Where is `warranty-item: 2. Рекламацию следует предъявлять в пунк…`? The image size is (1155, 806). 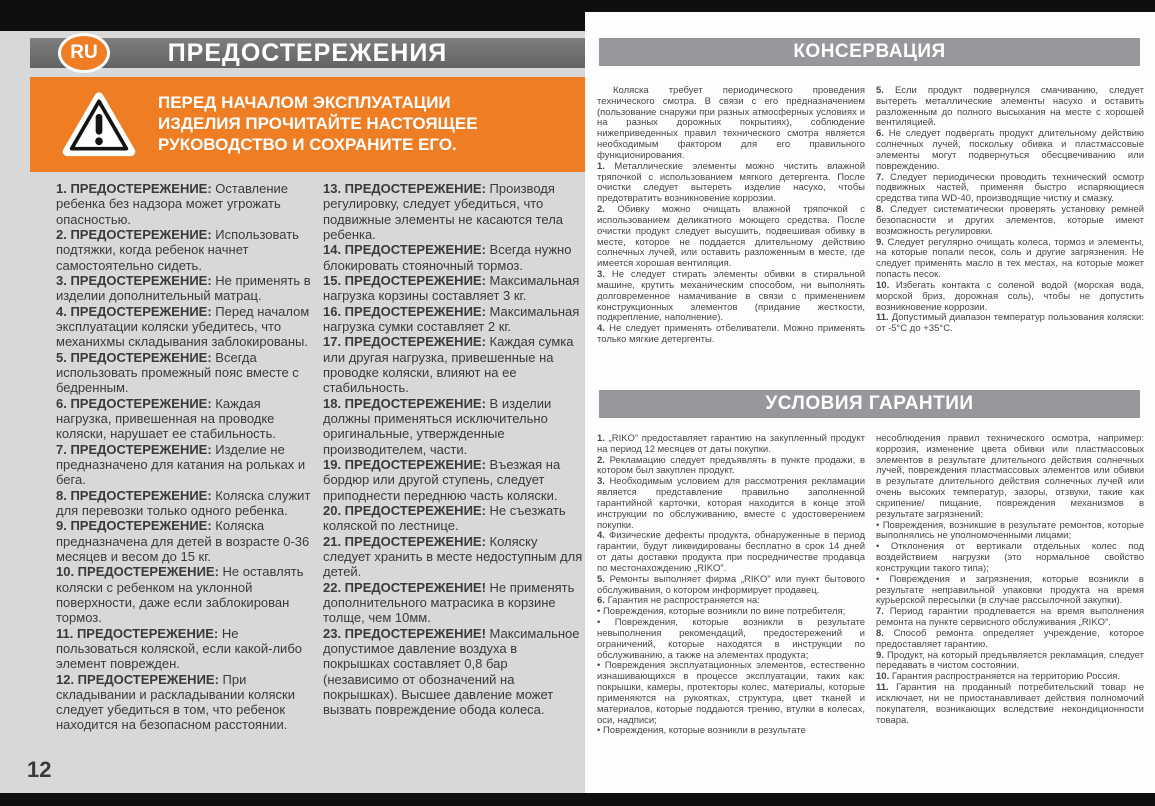
warranty-item: 2. Рекламацию следует предъявлять в пунк… is located at coordinates (731, 465).